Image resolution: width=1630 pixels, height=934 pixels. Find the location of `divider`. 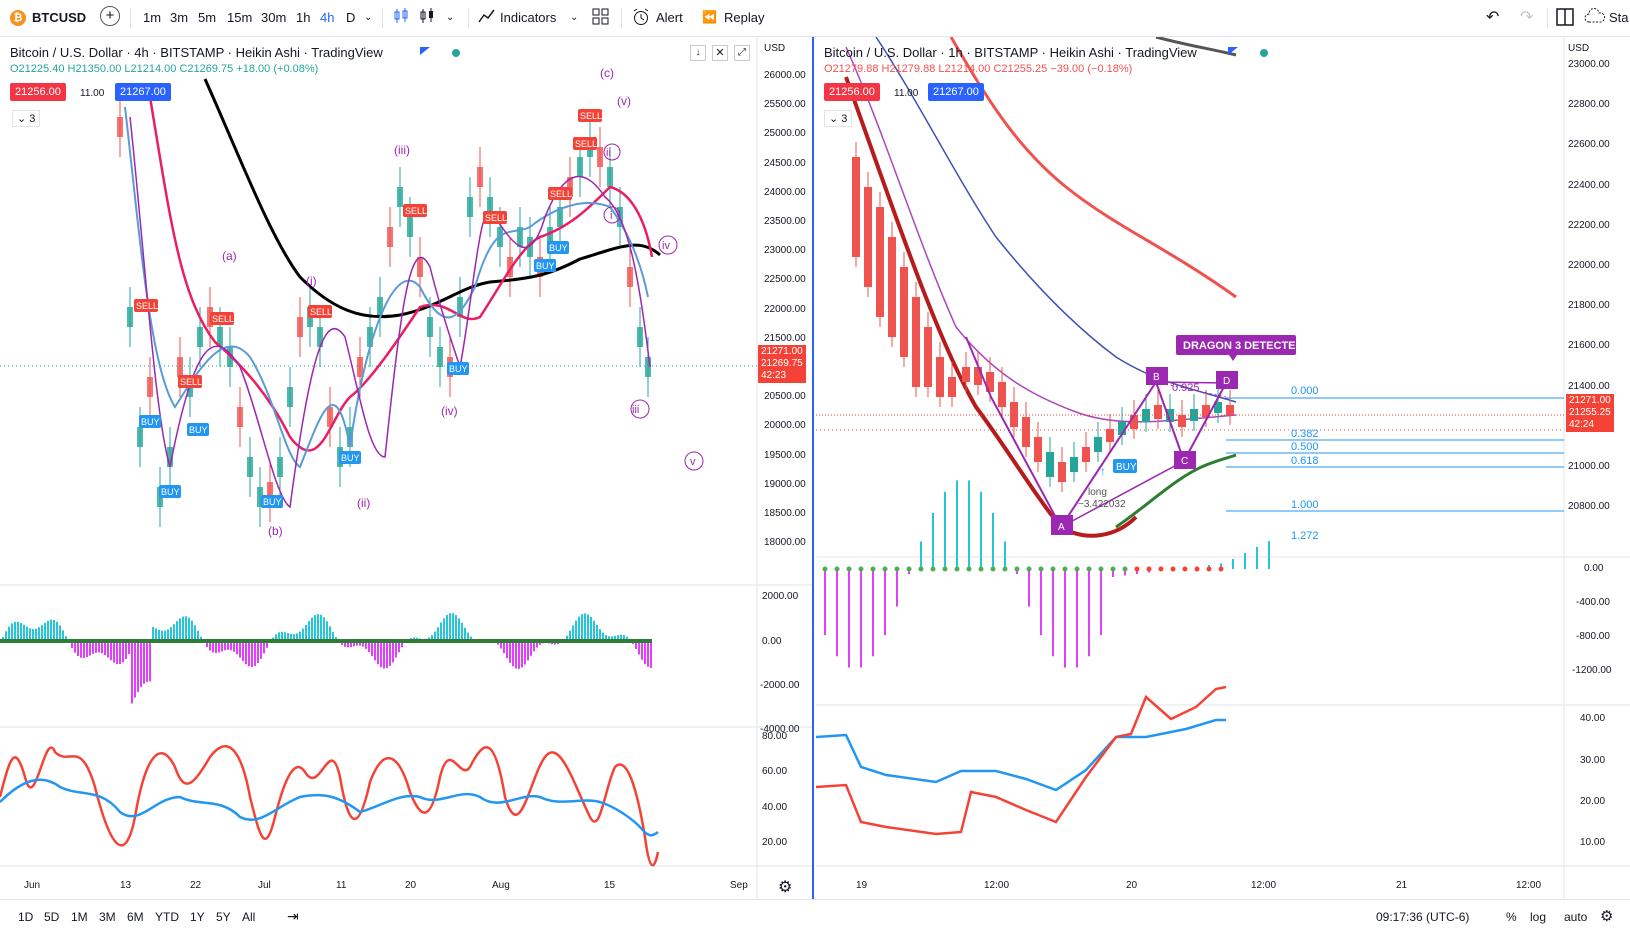

divider is located at coordinates (1547, 18).